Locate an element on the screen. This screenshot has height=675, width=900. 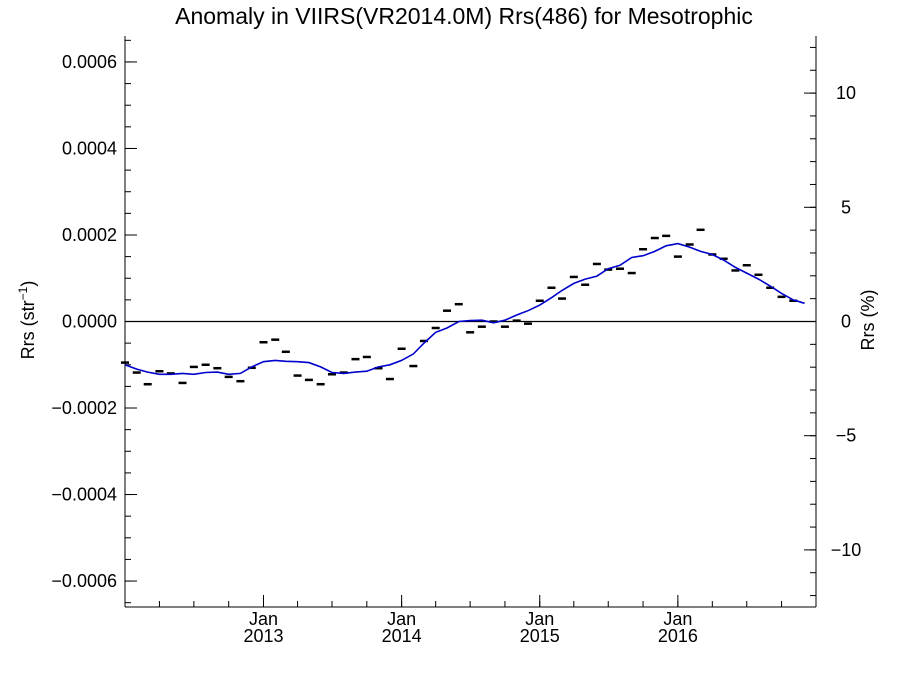
right-tick-label: 10 is located at coordinates (846, 93).